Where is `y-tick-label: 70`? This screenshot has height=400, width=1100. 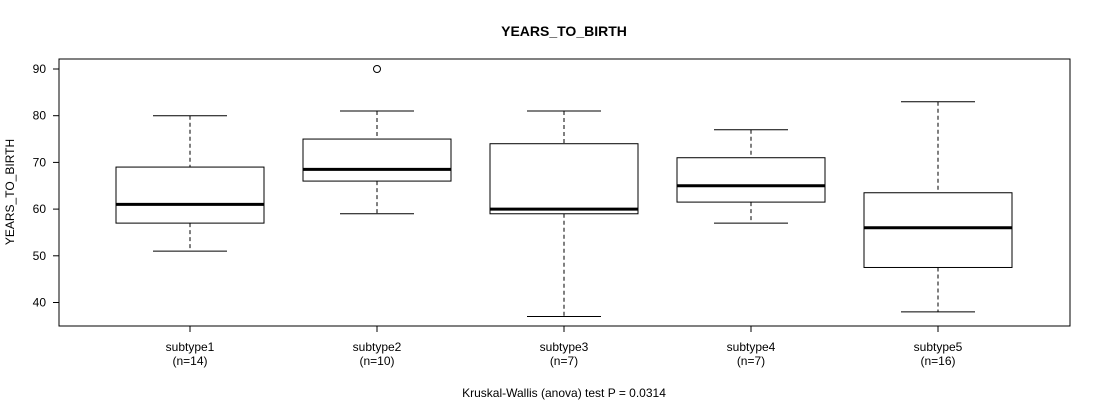
y-tick-label: 70 is located at coordinates (40, 162).